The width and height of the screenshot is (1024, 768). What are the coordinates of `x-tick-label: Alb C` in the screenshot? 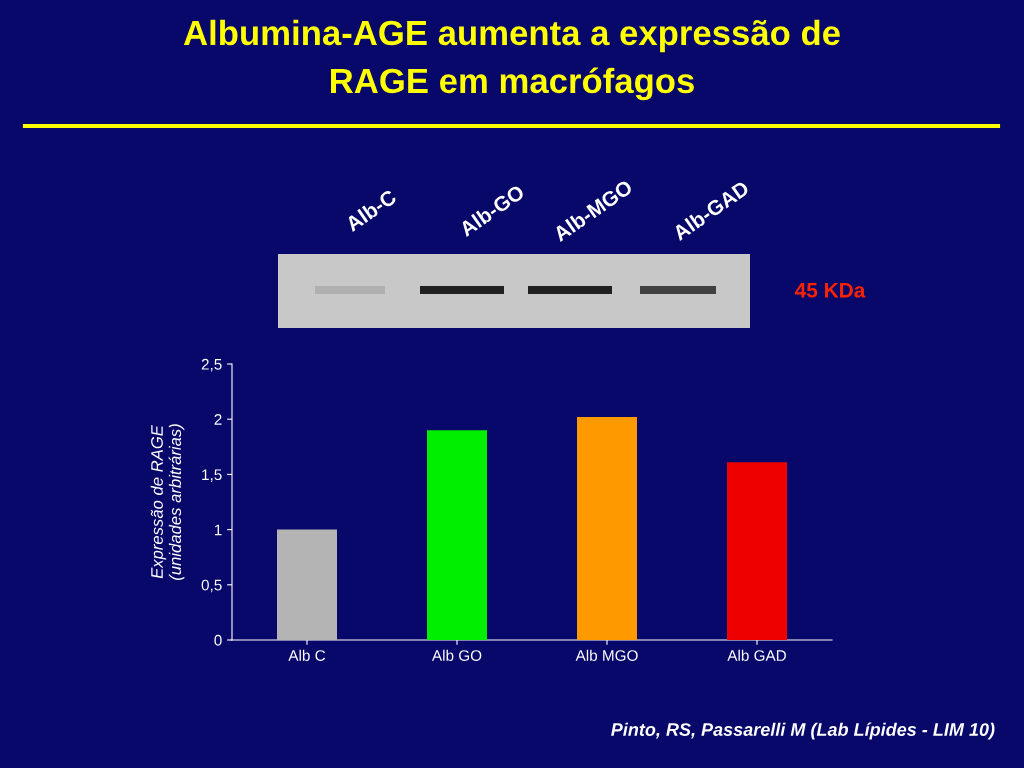 It's located at (307, 655).